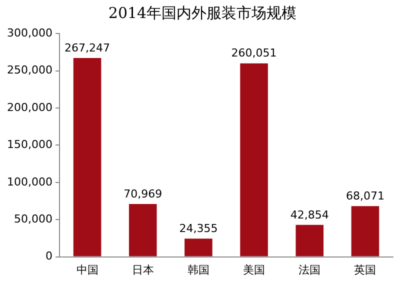 This screenshot has height=284, width=405. Describe the element at coordinates (365, 269) in the screenshot. I see `x-tick-label: 英国` at that location.